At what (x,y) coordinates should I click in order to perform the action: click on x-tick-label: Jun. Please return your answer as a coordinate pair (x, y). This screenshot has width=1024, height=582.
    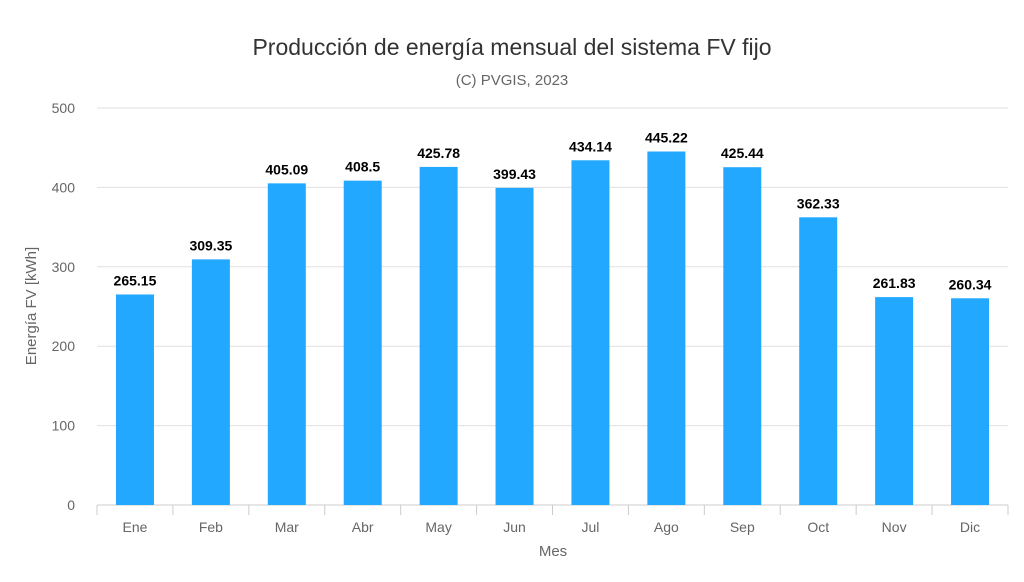
    Looking at the image, I should click on (514, 527).